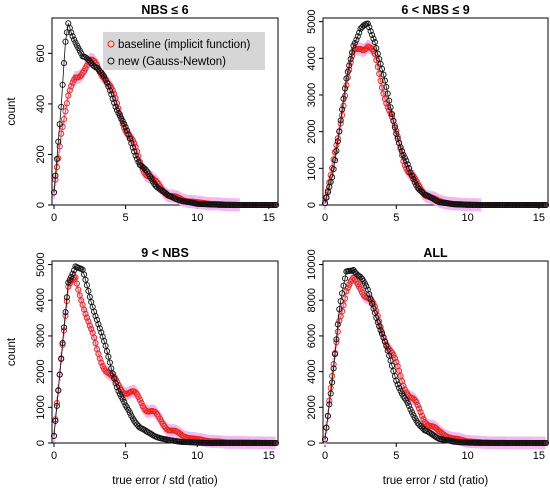 This screenshot has height=494, width=550. Describe the element at coordinates (184, 45) in the screenshot. I see `legend-label: baseline (implicit function)` at that location.